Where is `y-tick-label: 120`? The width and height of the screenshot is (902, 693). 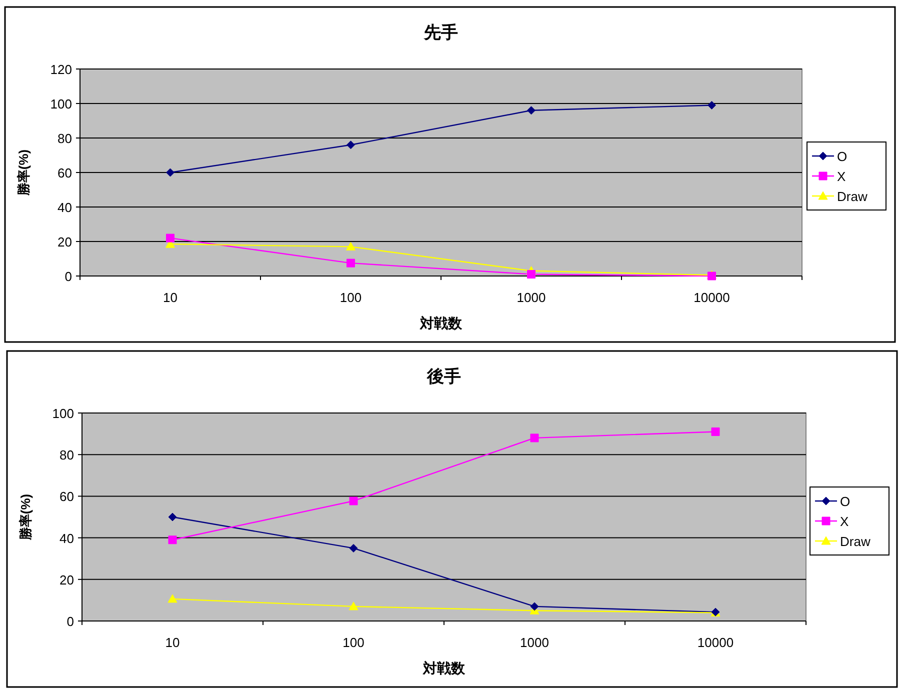 y-tick-label: 120 is located at coordinates (61, 69).